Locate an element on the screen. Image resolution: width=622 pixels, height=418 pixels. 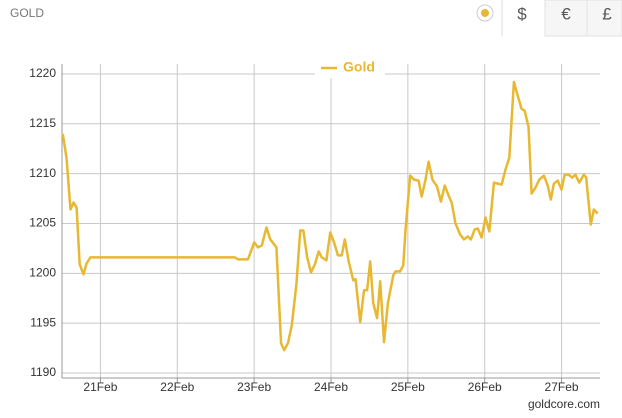
top-bar is located at coordinates (311, 18).